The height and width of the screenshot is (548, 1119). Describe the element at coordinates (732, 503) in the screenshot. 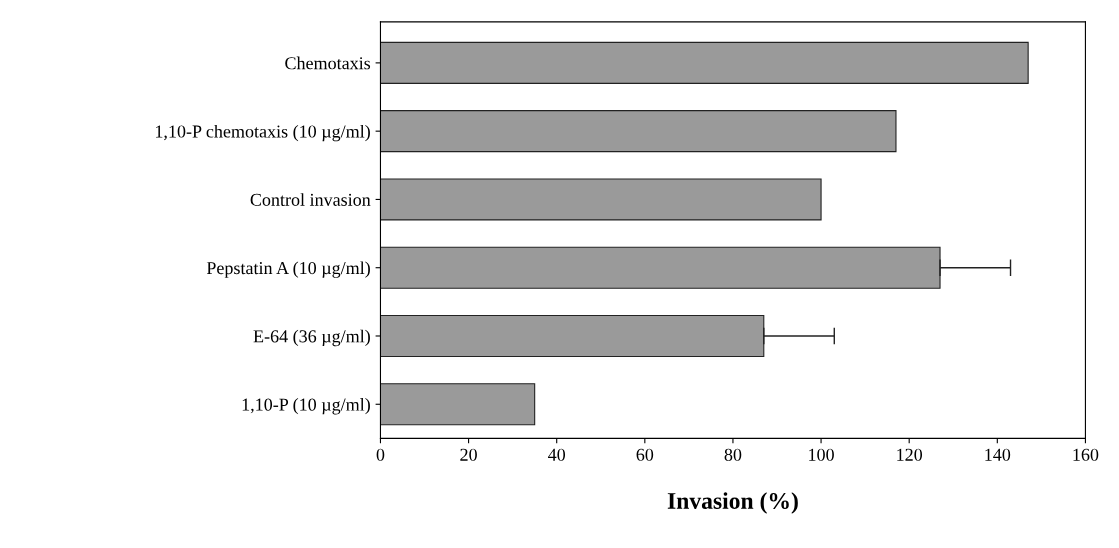

I see `x-axis-title: Invasion (%)` at that location.